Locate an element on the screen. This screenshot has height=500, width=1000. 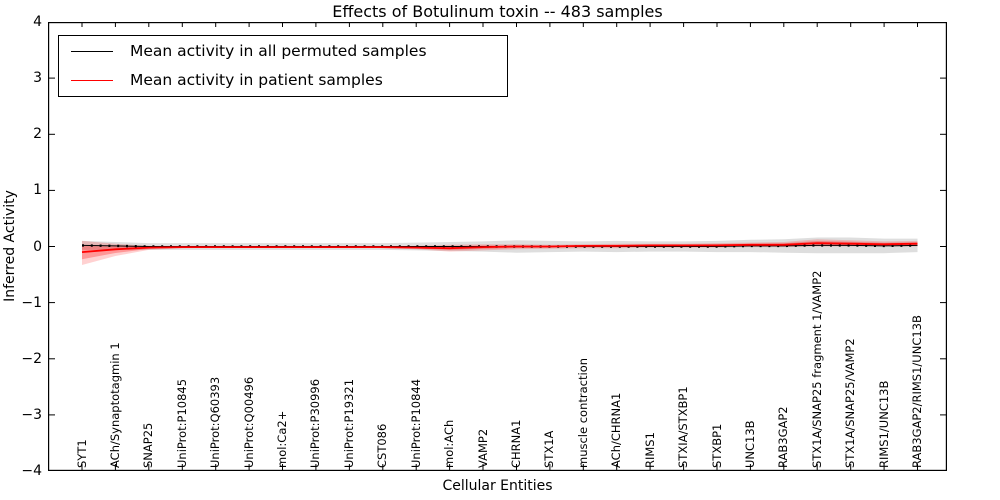
x-tick-label: ACh/CHRNA1 is located at coordinates (616, 430).